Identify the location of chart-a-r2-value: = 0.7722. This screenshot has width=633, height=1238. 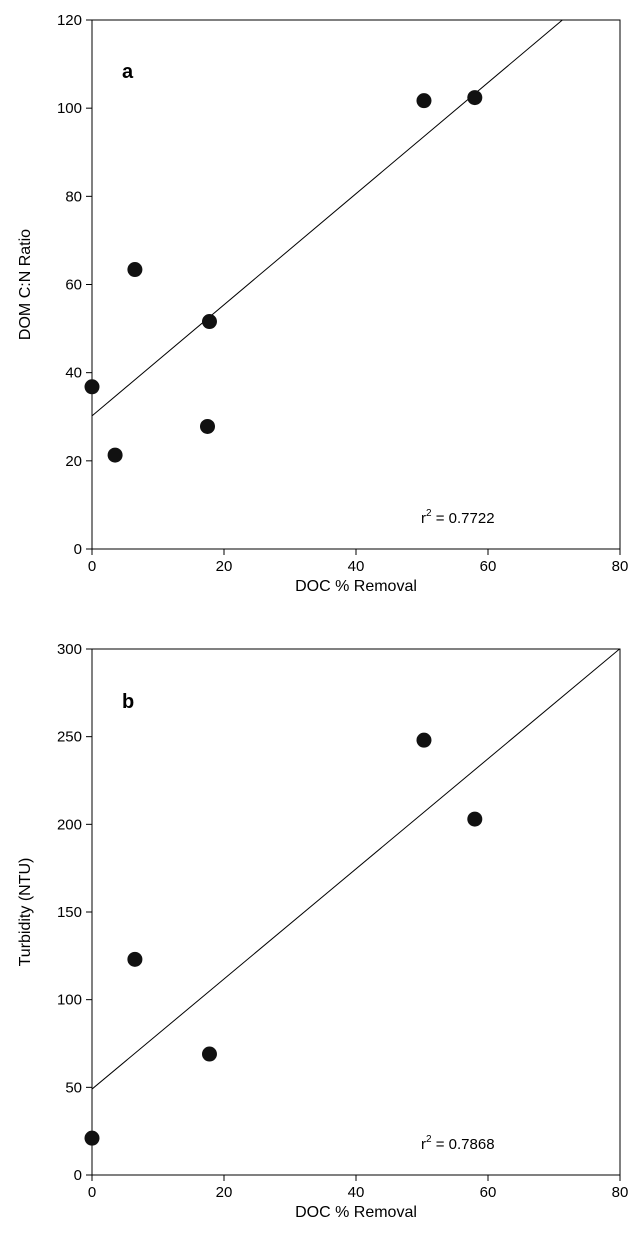
(463, 518).